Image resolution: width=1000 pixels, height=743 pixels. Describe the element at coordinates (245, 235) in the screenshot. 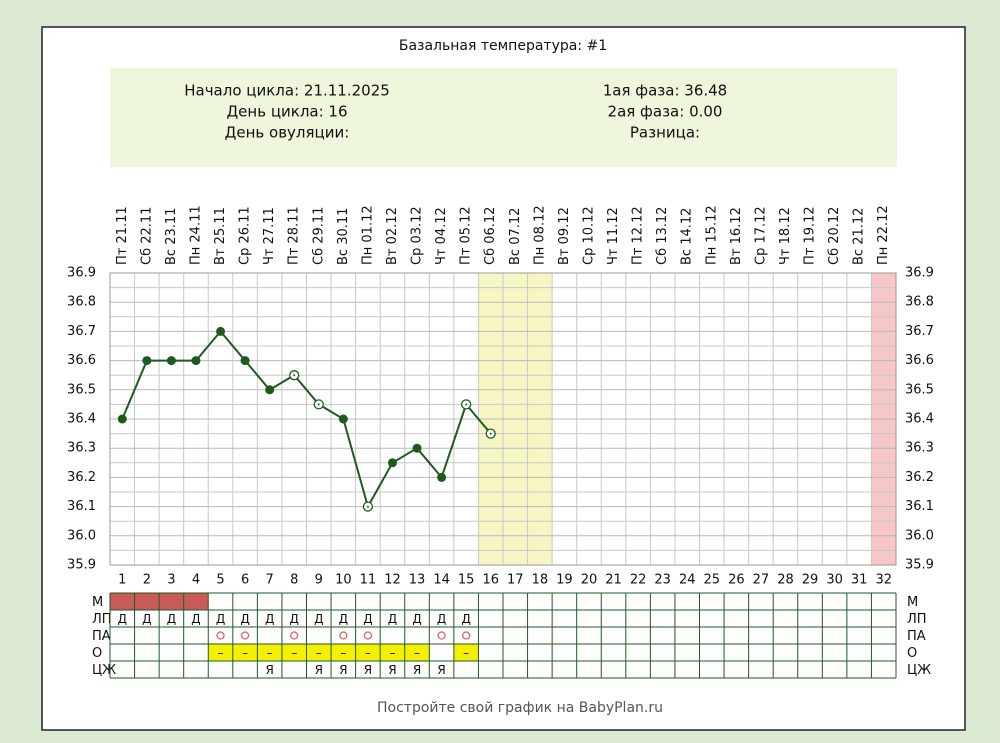

I see `date-label: Ср 26.11` at that location.